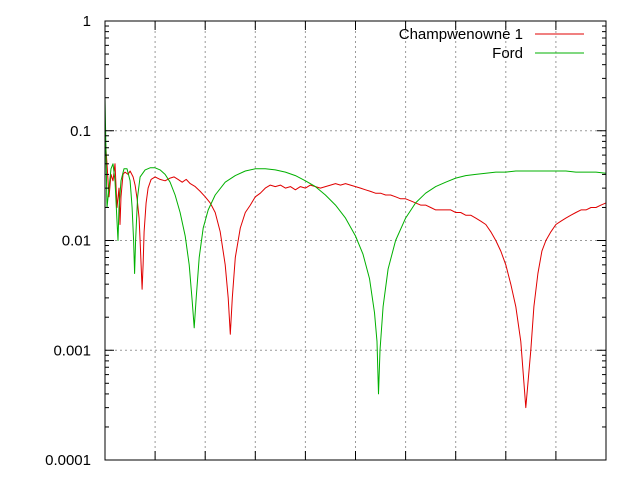 This screenshot has width=640, height=480. What do you see at coordinates (72, 350) in the screenshot?
I see `y-tick-label: 0.001` at bounding box center [72, 350].